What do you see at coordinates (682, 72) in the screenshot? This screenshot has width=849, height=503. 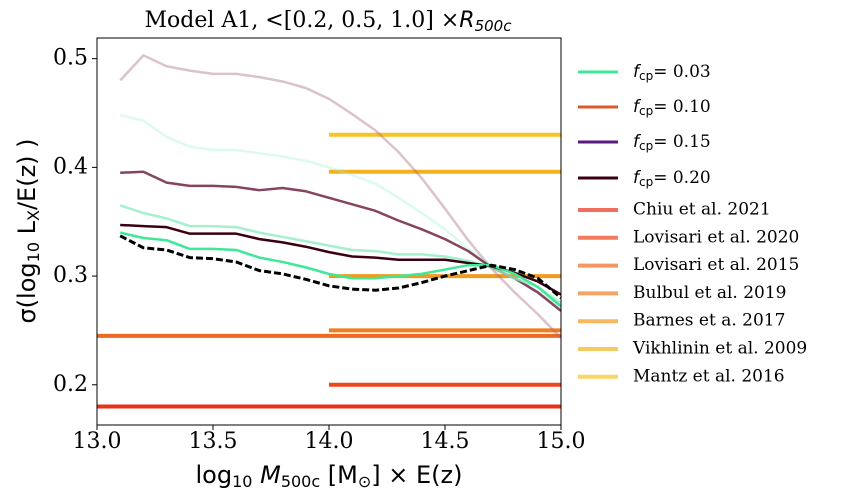 I see `legend-label-part: = 0.03` at bounding box center [682, 72].